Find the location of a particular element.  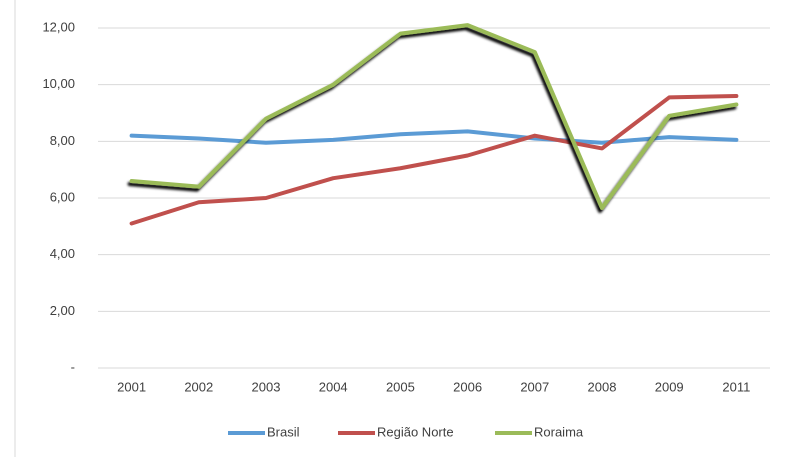

x-tick-label: 2006 is located at coordinates (467, 386).